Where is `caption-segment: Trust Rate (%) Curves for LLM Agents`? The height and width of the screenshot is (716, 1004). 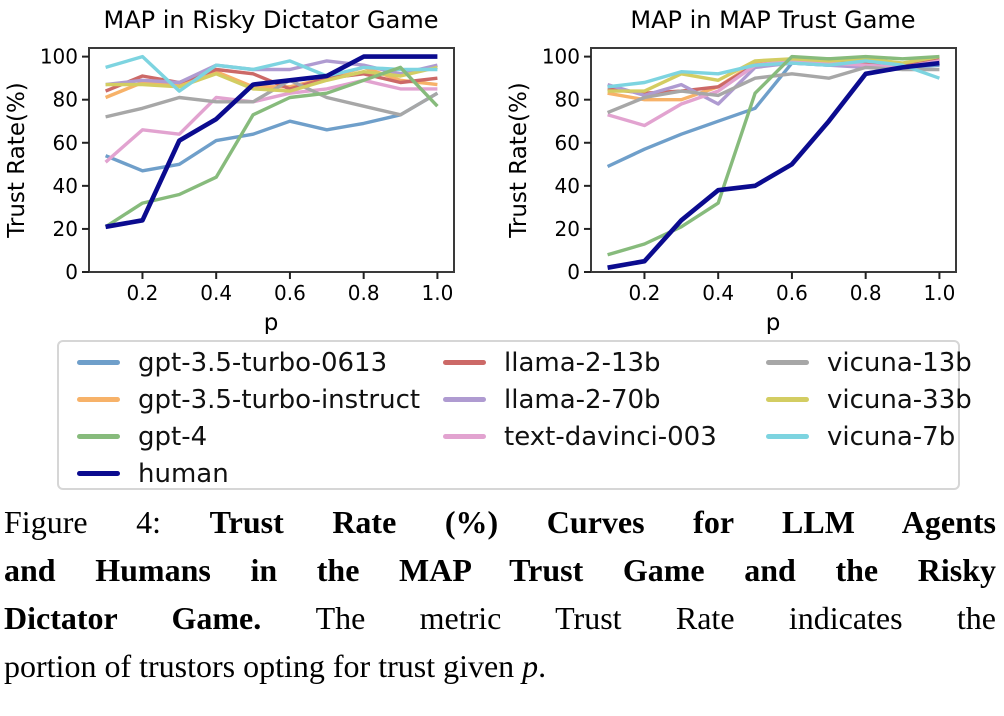 caption-segment: Trust Rate (%) Curves for LLM Agents is located at coordinates (602, 522).